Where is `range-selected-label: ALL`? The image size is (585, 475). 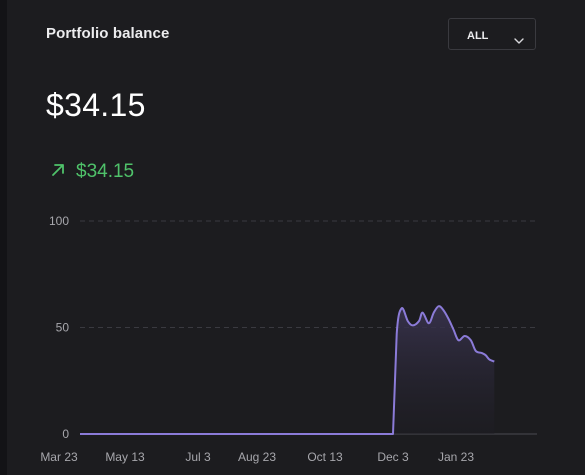
range-selected-label: ALL is located at coordinates (478, 36).